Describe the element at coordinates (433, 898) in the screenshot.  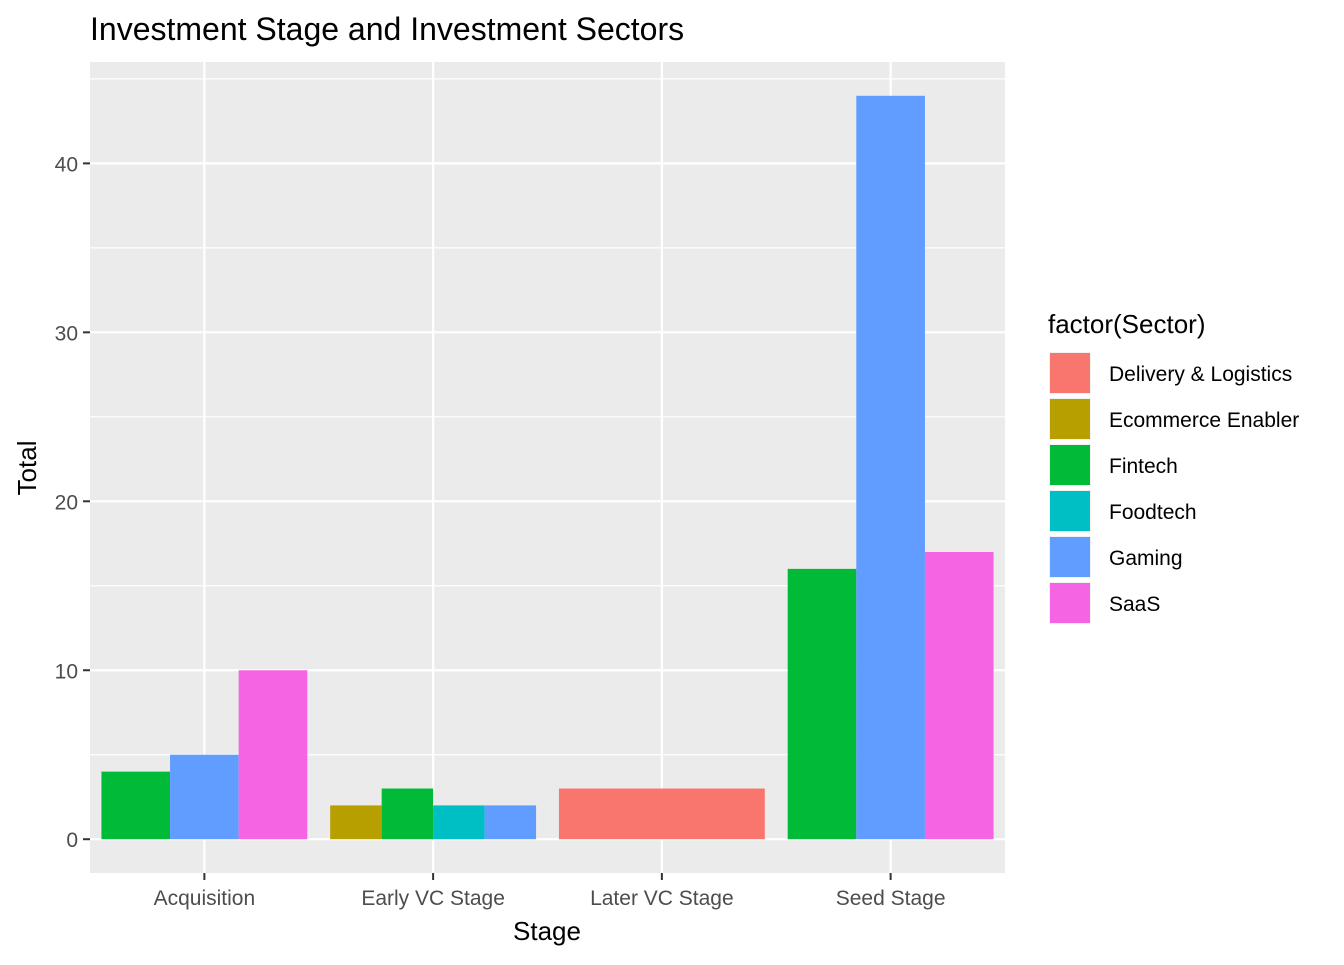
I see `x-tick-label: Early VC Stage` at that location.